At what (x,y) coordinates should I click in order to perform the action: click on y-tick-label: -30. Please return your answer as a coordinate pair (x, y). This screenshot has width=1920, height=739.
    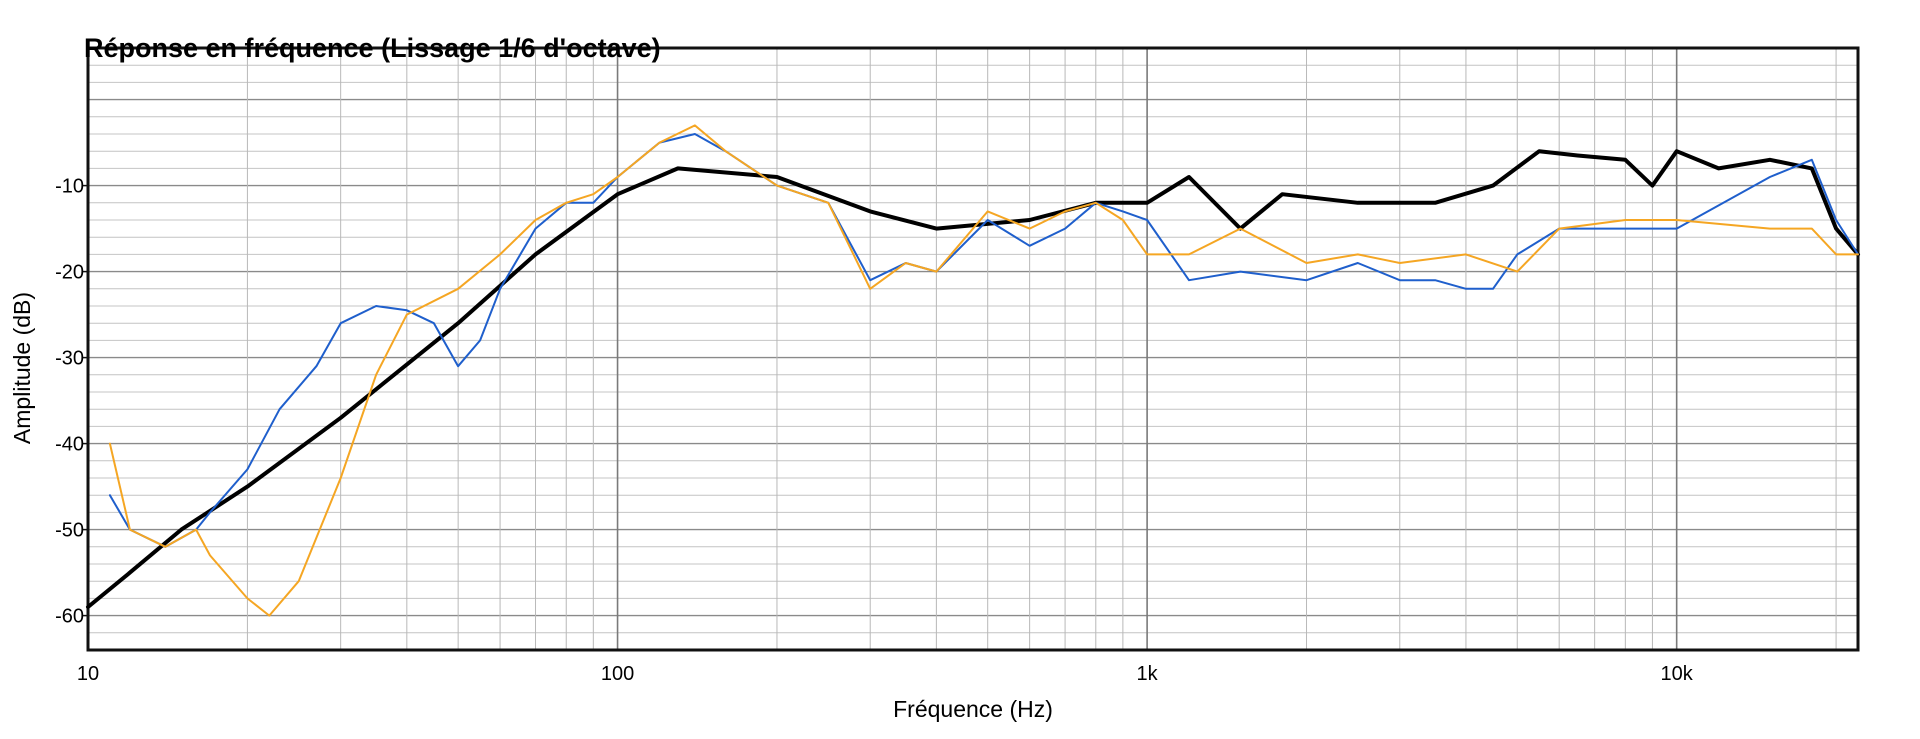
    Looking at the image, I should click on (69, 359).